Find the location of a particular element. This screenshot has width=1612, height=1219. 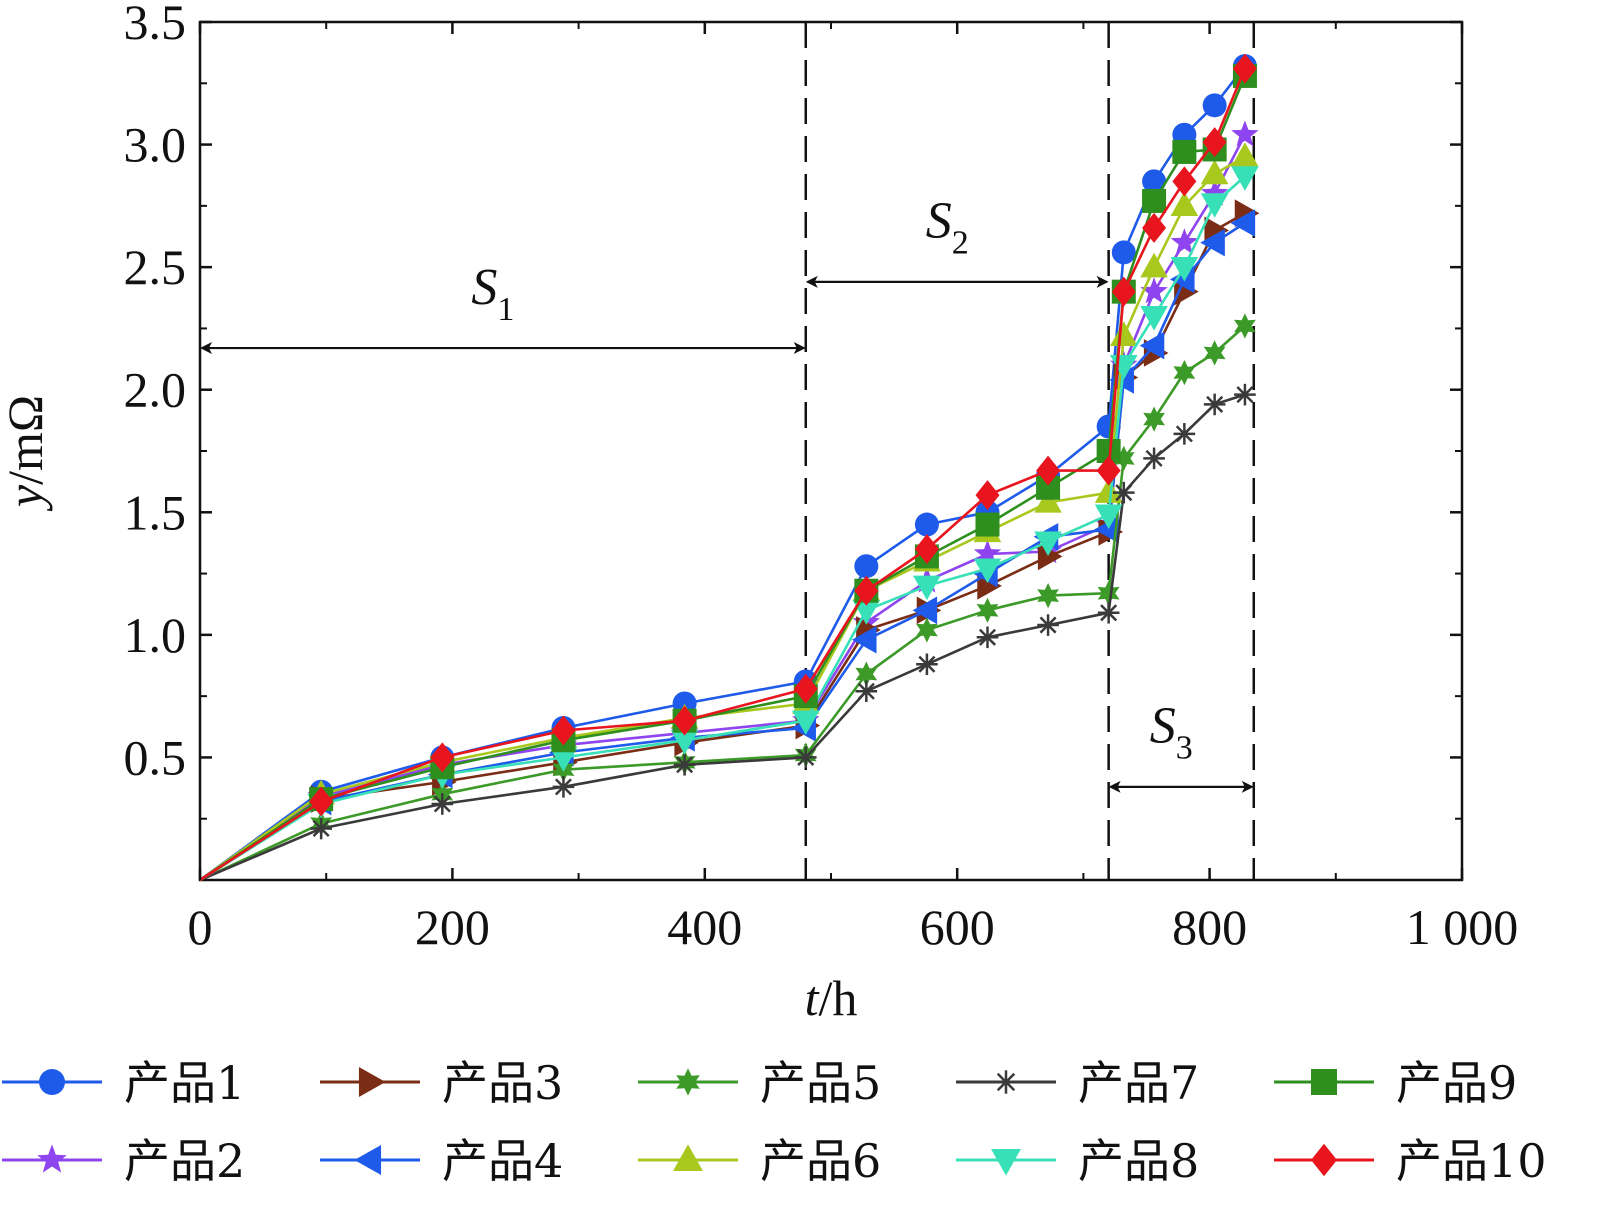

x-tick-label: 200 is located at coordinates (452, 927).